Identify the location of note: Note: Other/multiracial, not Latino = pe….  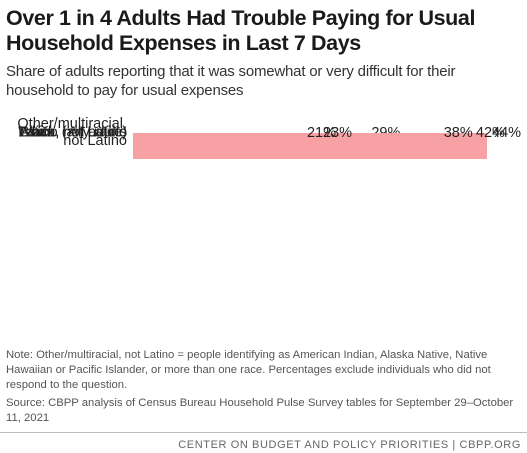
(248, 370).